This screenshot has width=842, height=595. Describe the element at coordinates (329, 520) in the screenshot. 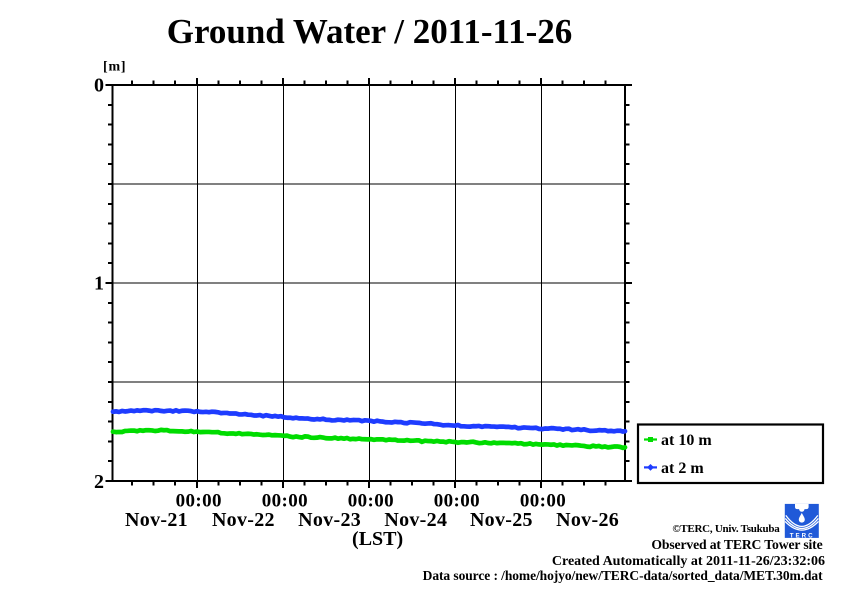

I see `svg-text: Nov-23` at that location.